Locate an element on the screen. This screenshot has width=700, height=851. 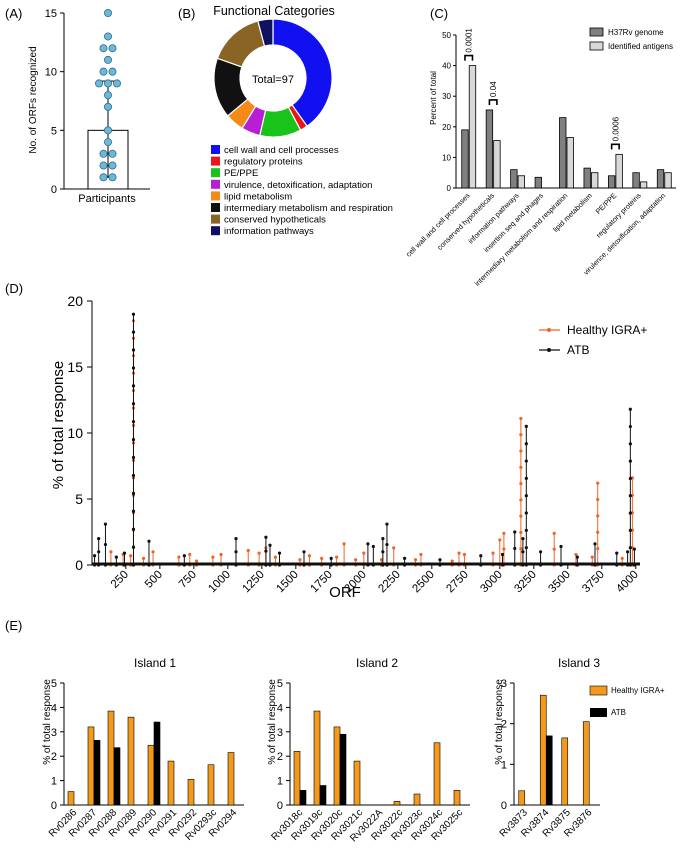
island-2-y-tick-label: 3 is located at coordinates (280, 733).